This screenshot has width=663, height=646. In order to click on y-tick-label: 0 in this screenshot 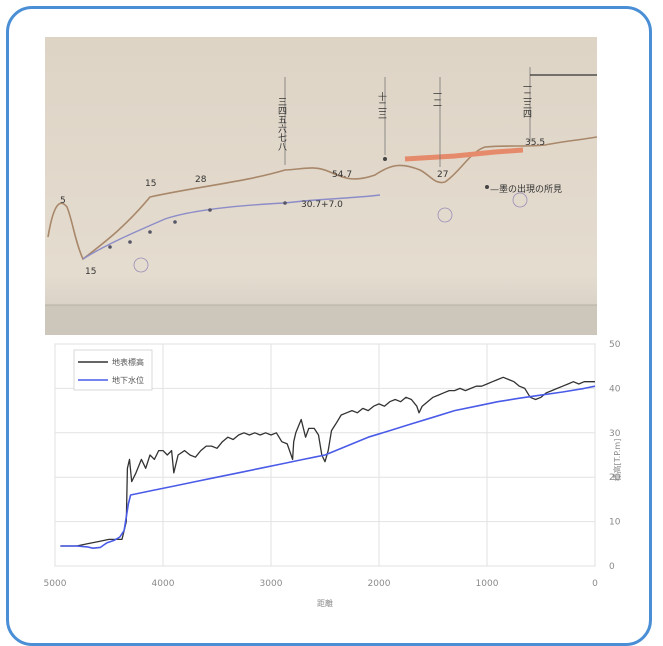, I will do `click(612, 567)`.